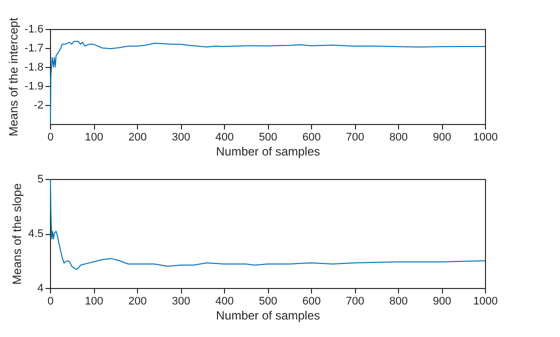  What do you see at coordinates (40, 288) in the screenshot?
I see `y-tick-label: 4` at bounding box center [40, 288].